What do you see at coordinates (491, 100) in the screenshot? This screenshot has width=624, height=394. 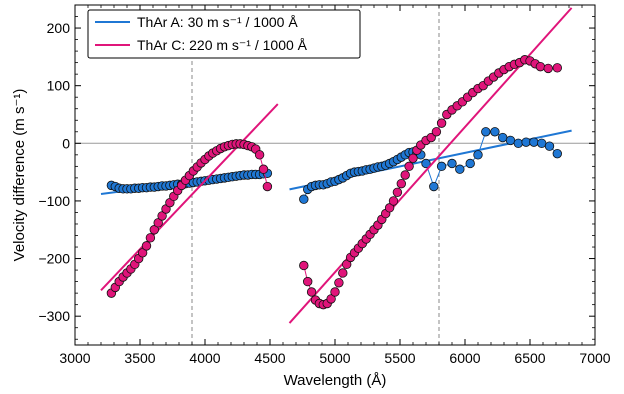 I see `data-connector` at bounding box center [491, 100].